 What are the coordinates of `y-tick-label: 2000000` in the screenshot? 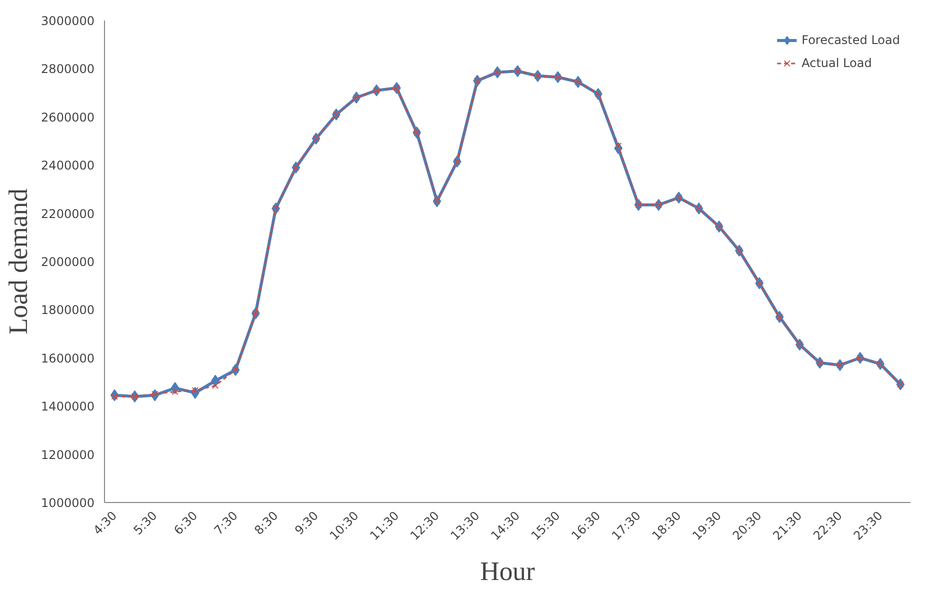 It's located at (68, 262).